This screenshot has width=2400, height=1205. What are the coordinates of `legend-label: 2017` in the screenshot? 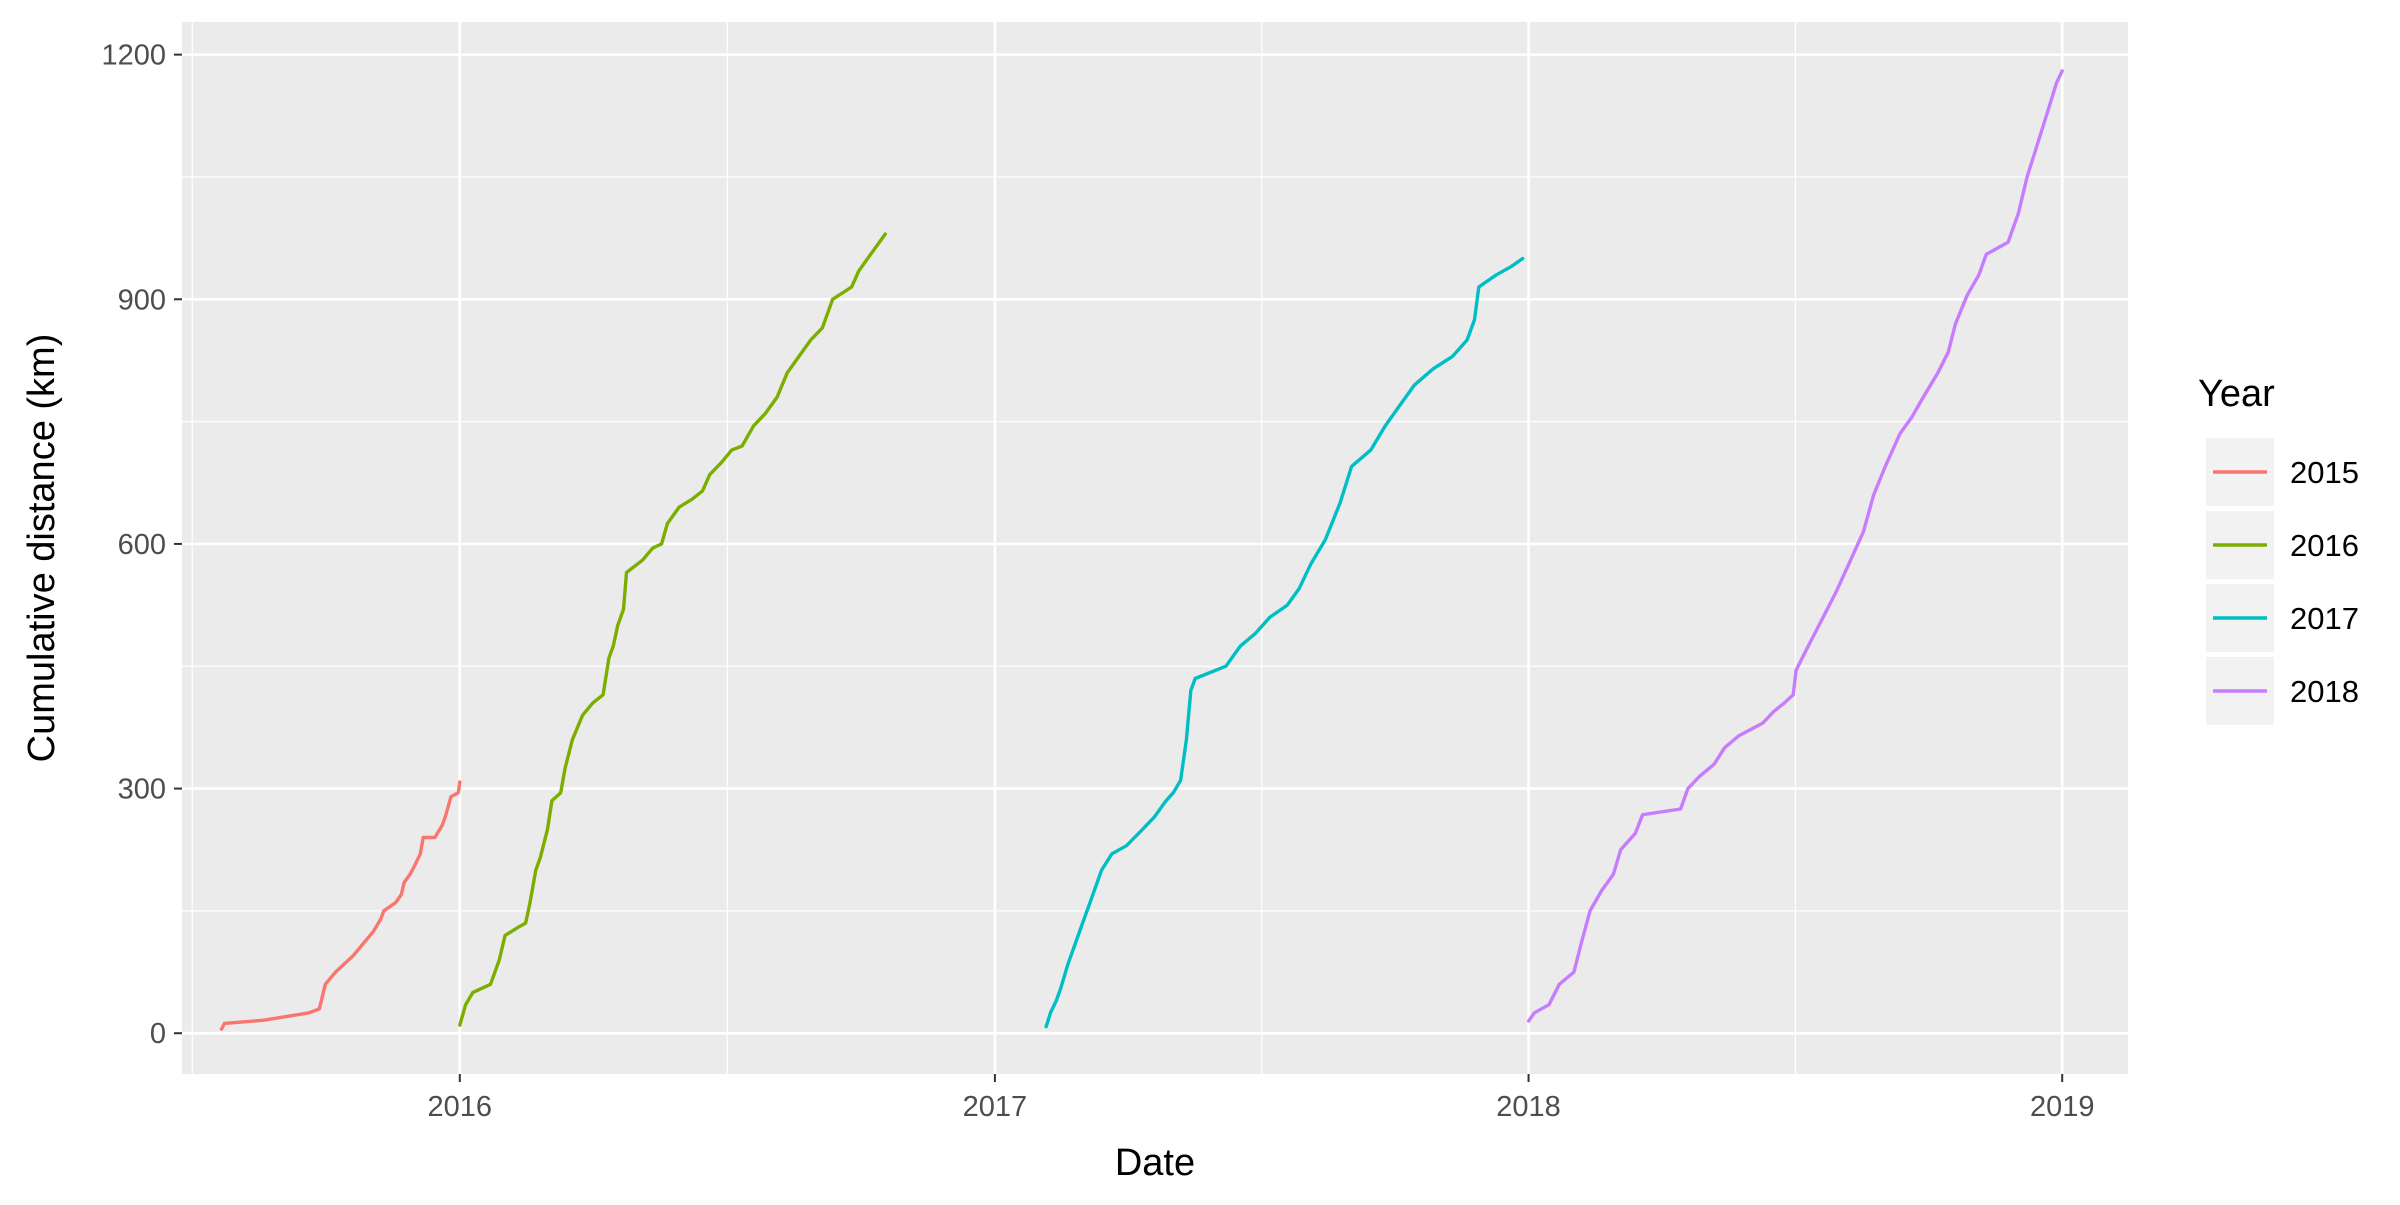 It's located at (2324, 618).